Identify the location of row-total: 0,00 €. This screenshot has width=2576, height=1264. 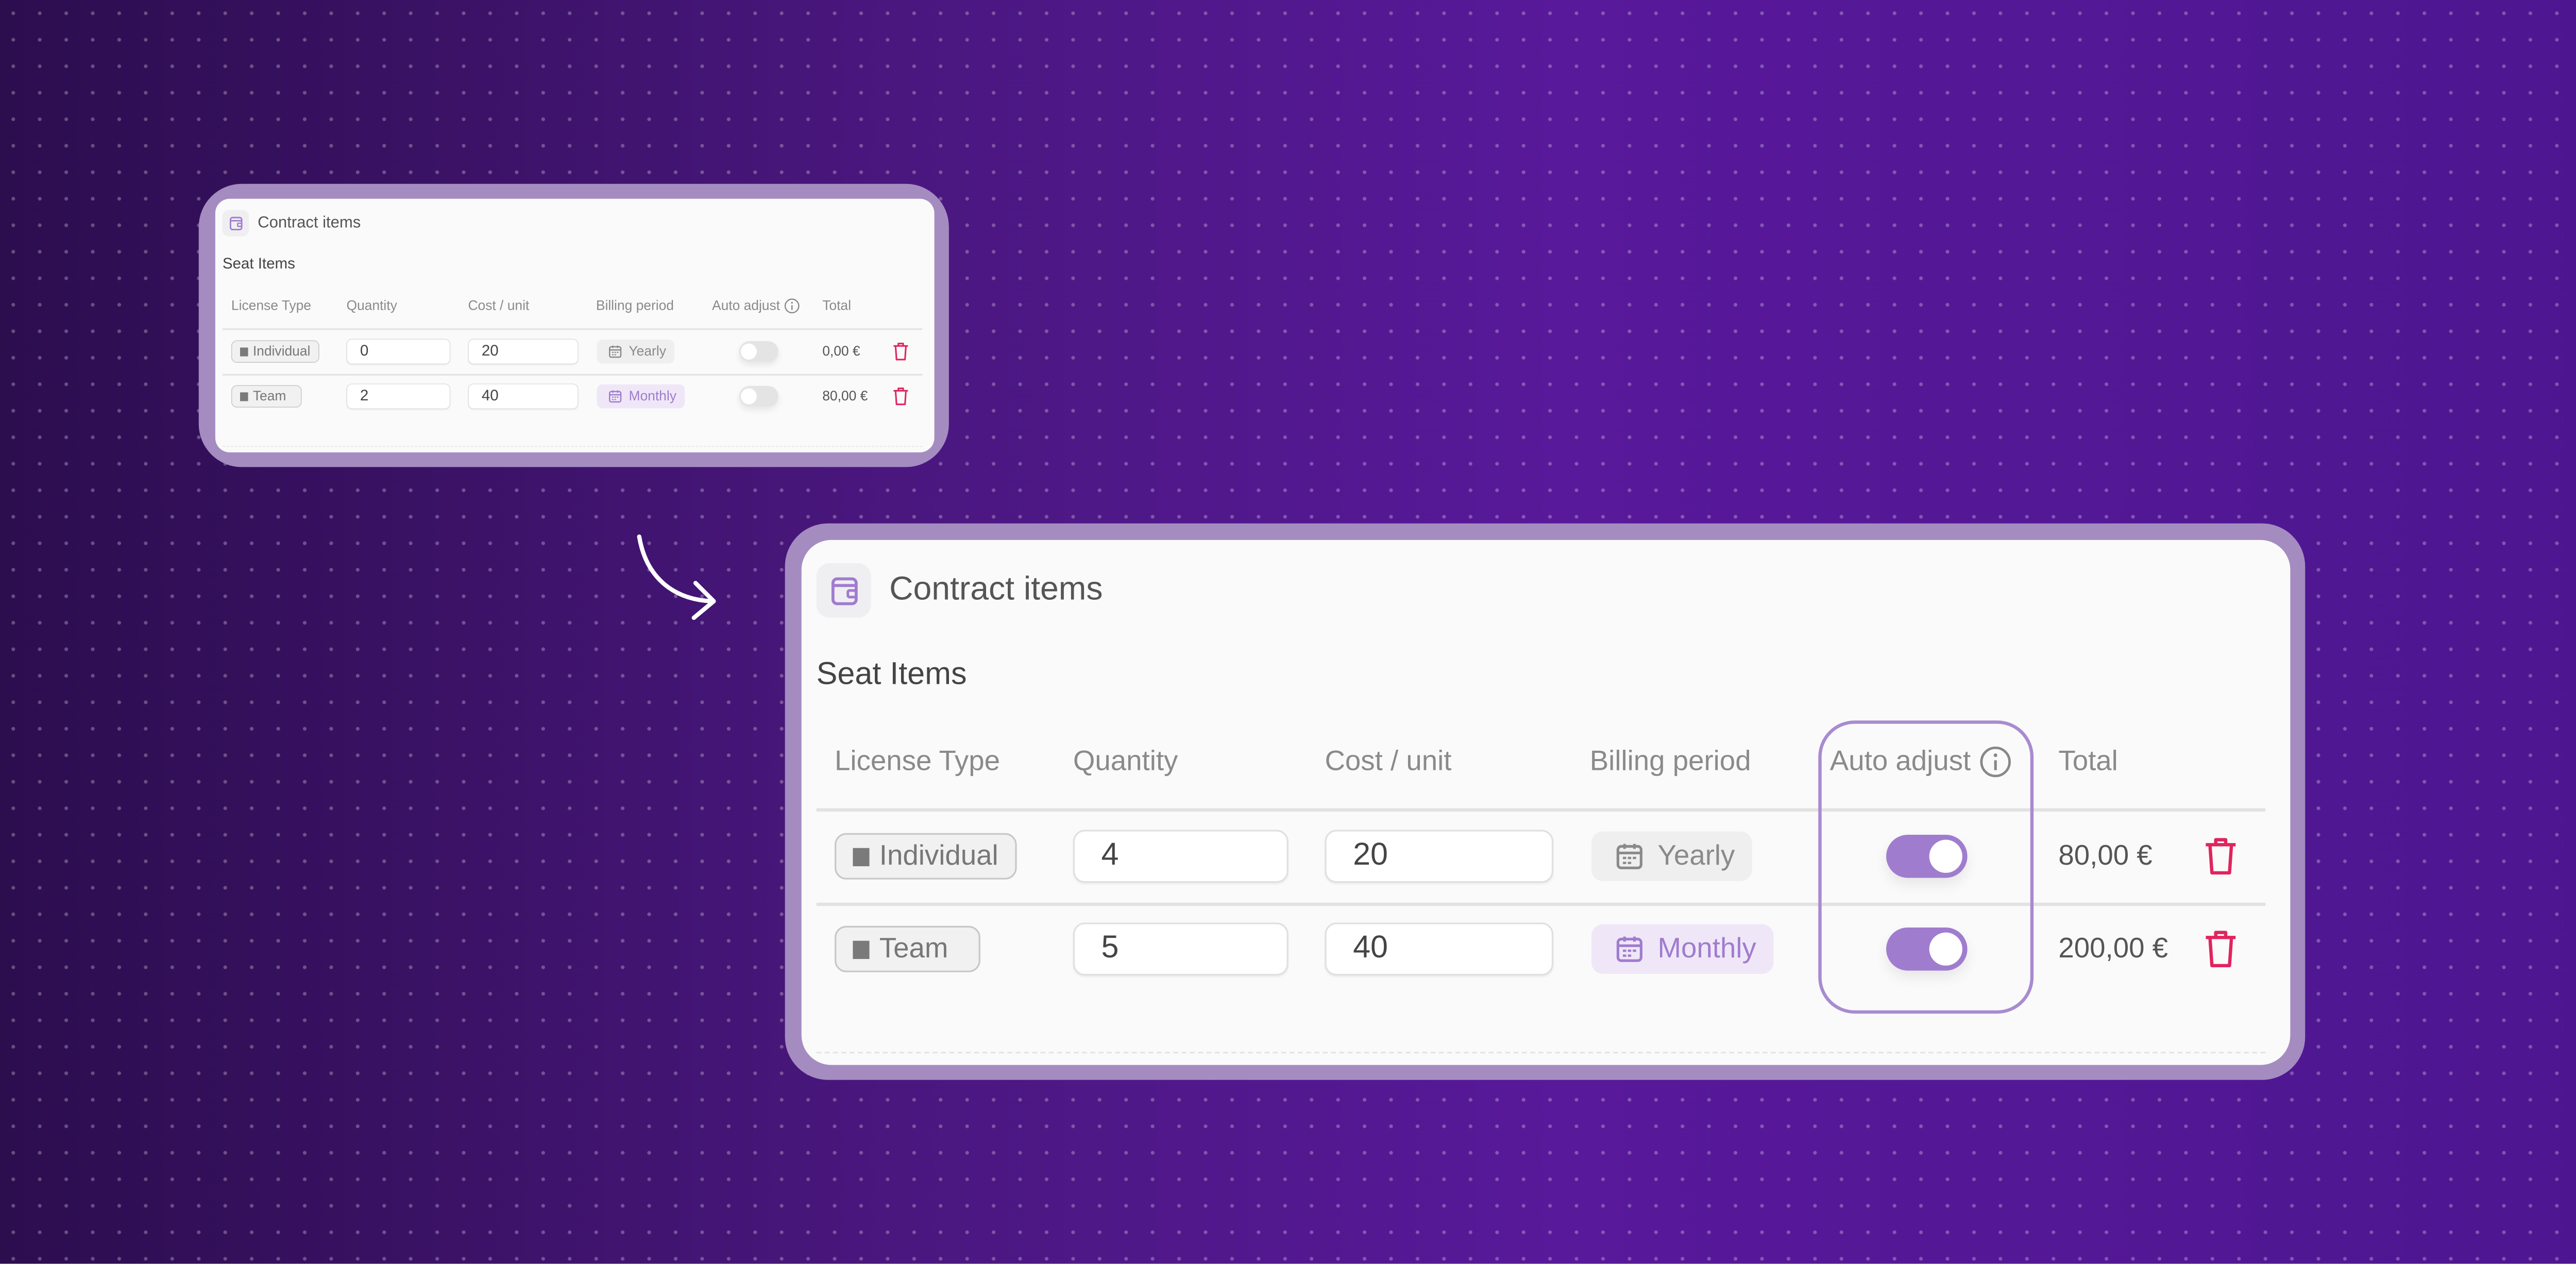
(841, 351).